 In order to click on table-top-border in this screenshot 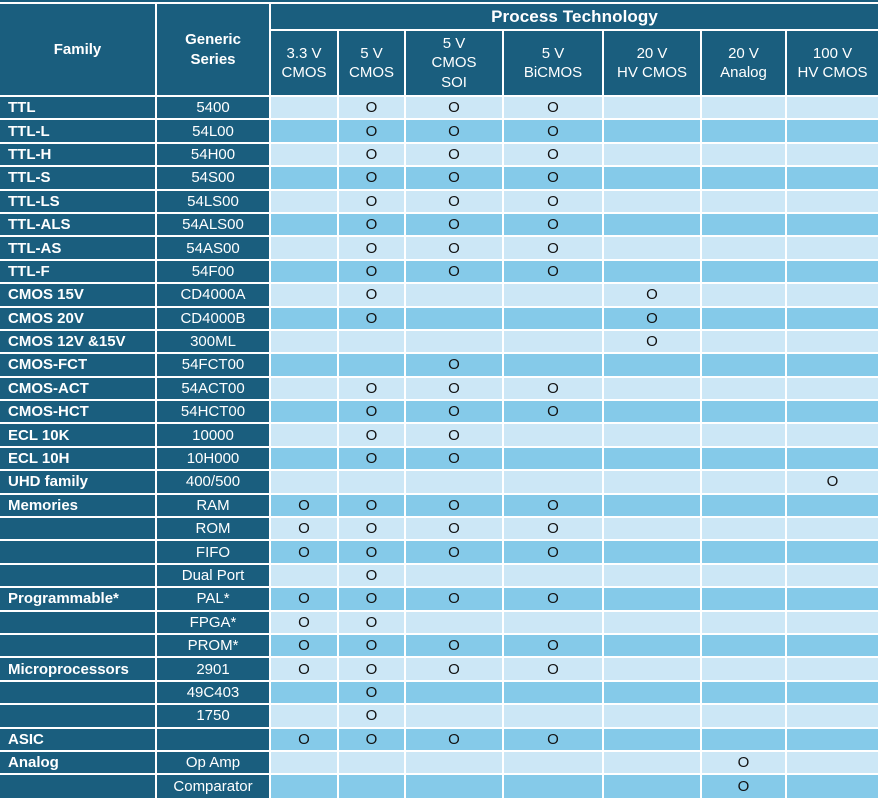, I will do `click(439, 3)`.